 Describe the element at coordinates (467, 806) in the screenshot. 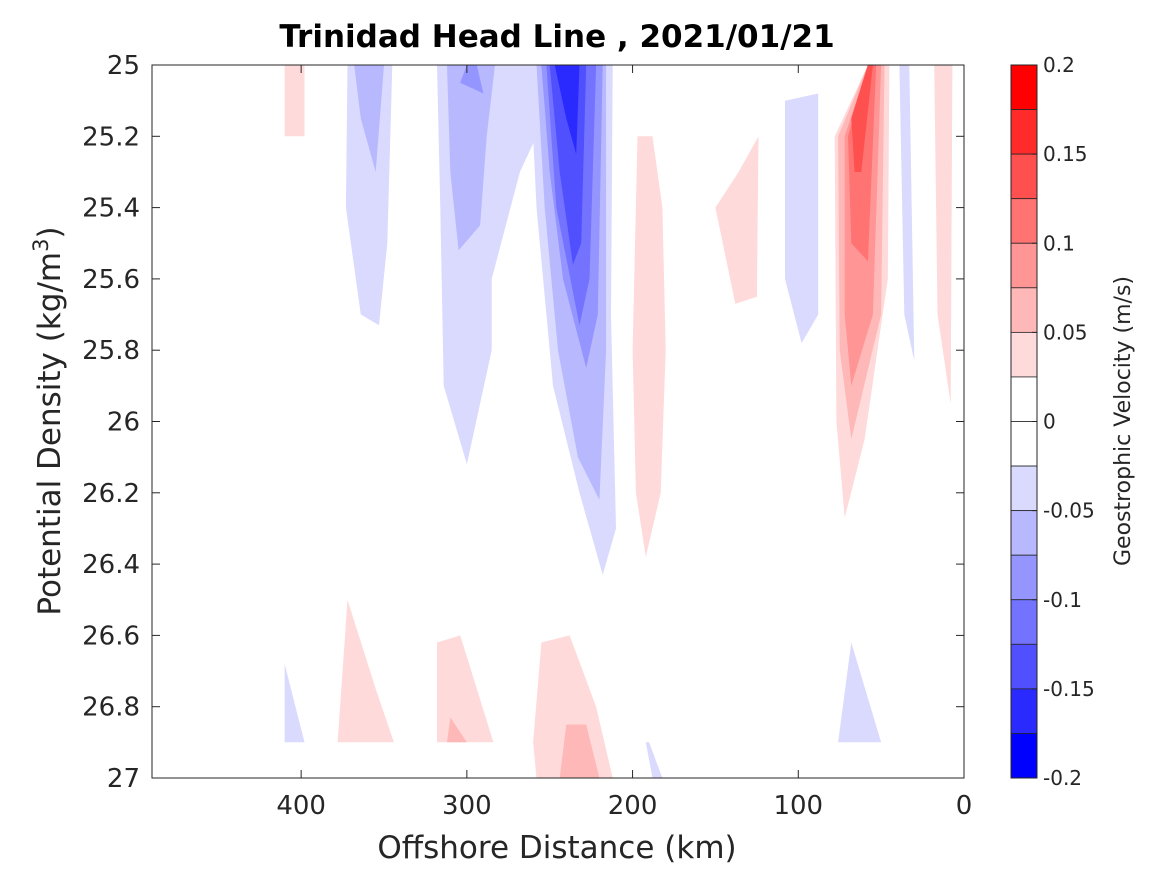

I see `x-tick-label: 300` at that location.